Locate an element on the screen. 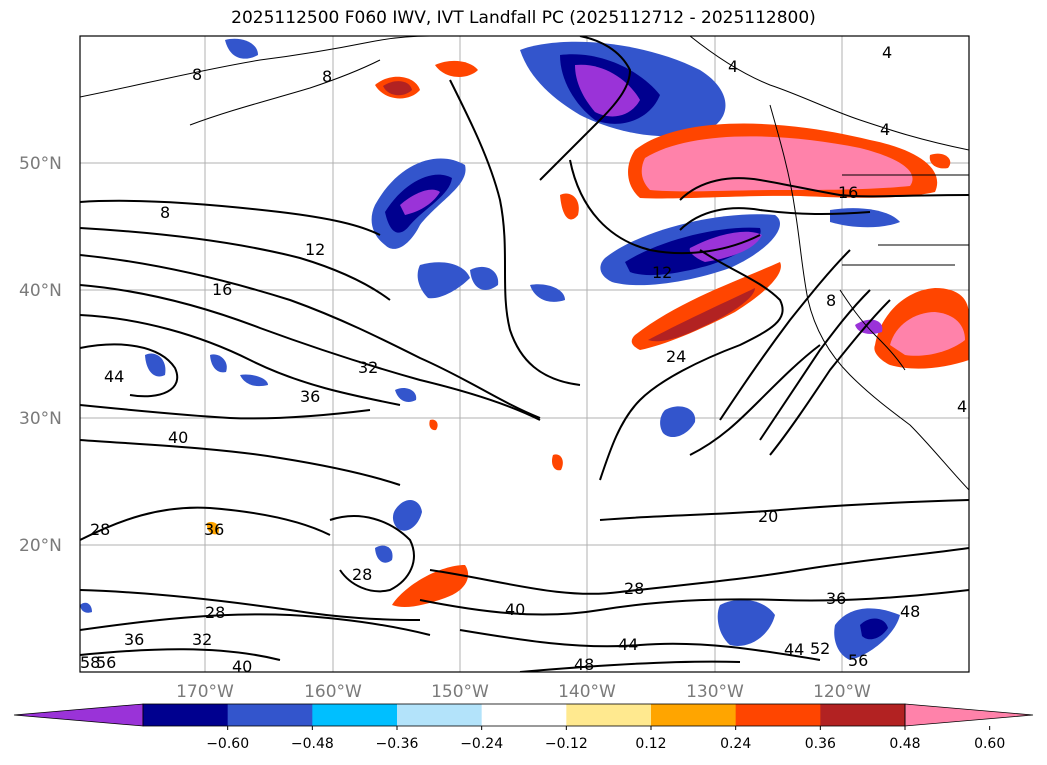 This screenshot has width=1047, height=765. colorbar-tick-label: 0.12 is located at coordinates (650, 744).